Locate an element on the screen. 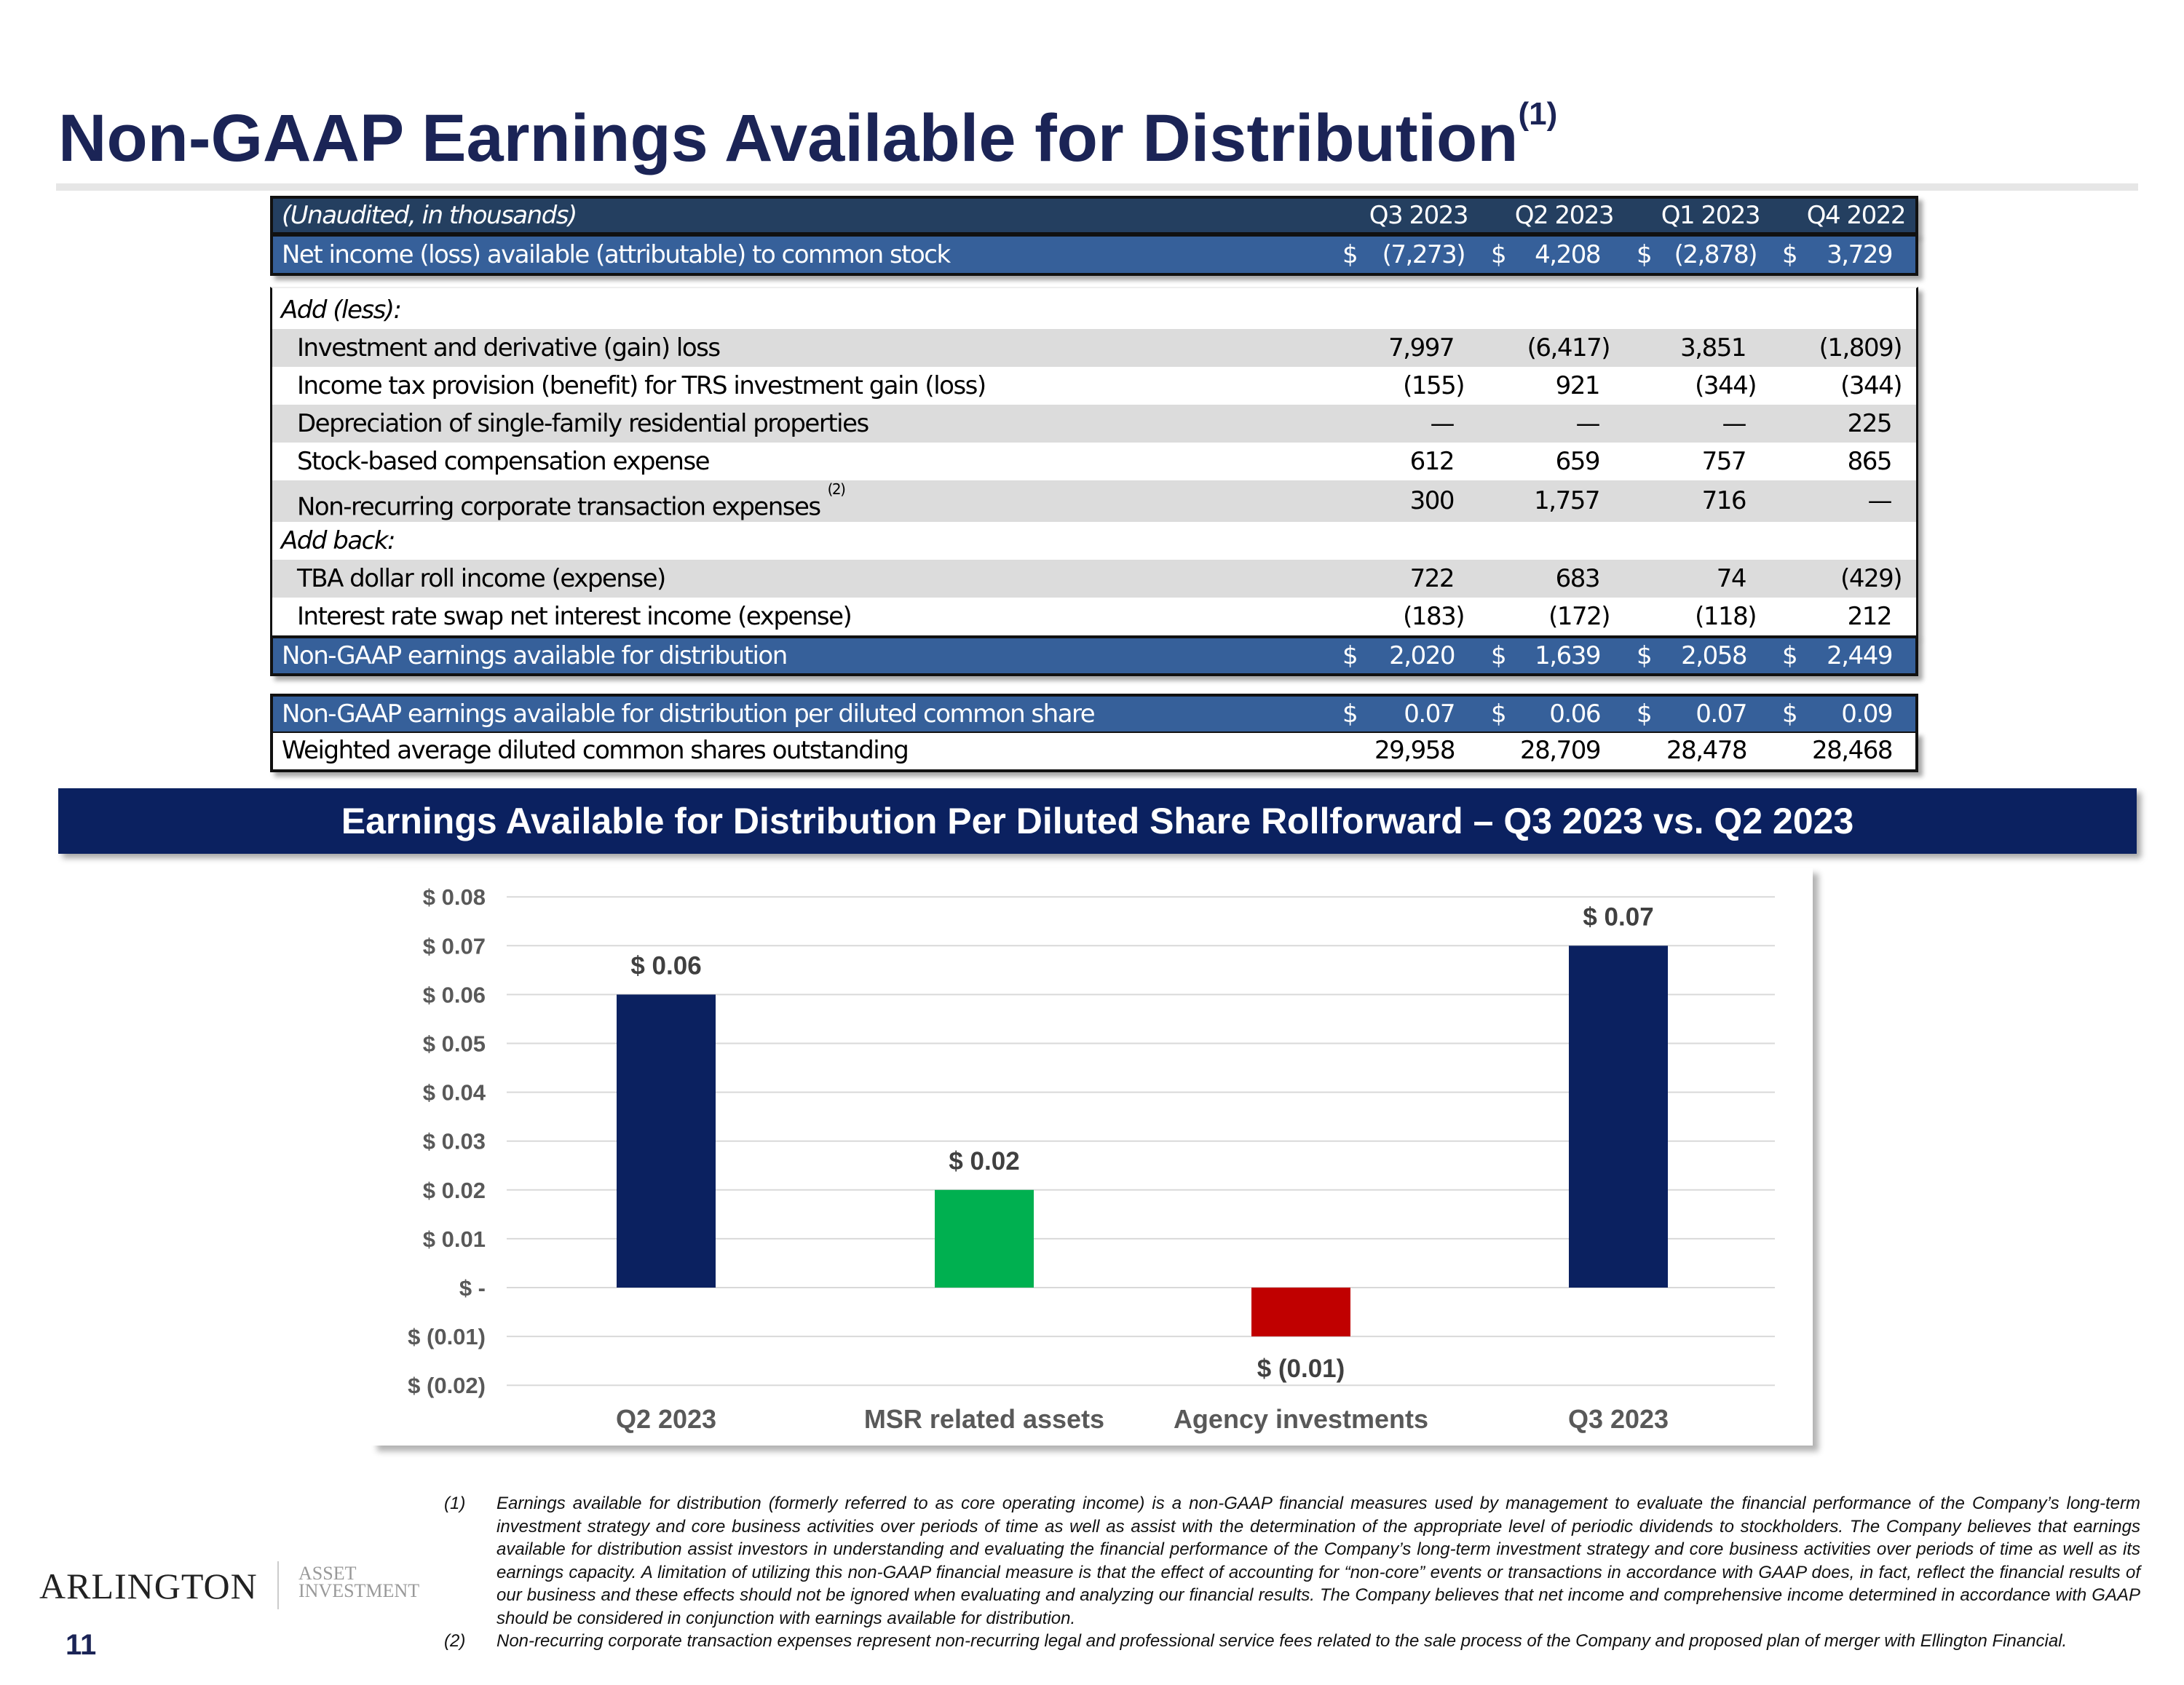  value-cell: 2,020 is located at coordinates (1422, 655).